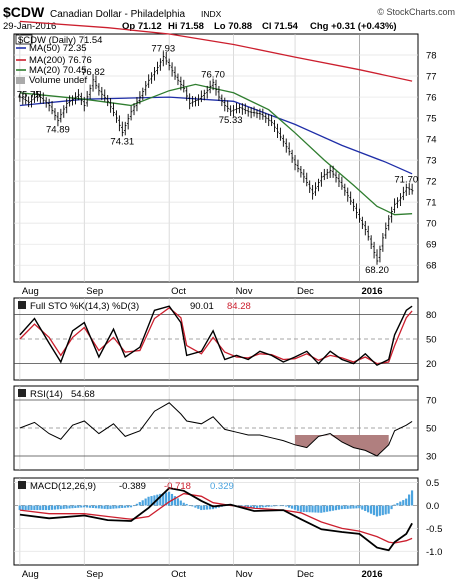 The image size is (464, 586). I want to click on sto-d-value: 84.28, so click(239, 306).